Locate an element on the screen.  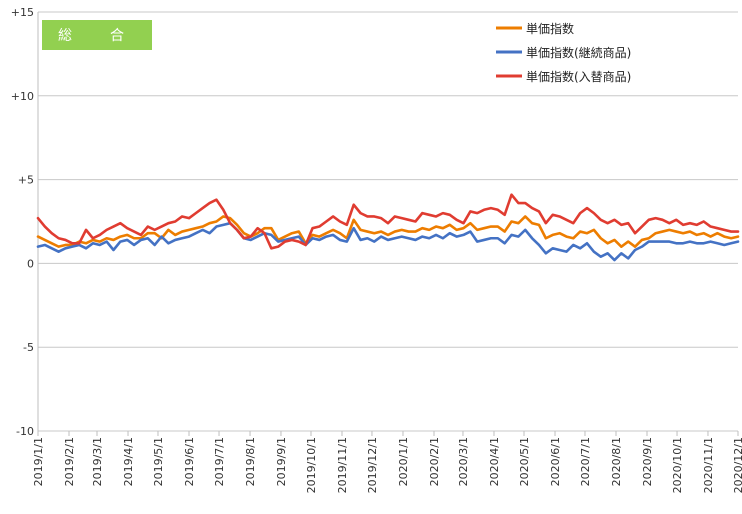
y-axis-ticks: -10 -5 0 +5 +10 +15 is located at coordinates (22, 222).